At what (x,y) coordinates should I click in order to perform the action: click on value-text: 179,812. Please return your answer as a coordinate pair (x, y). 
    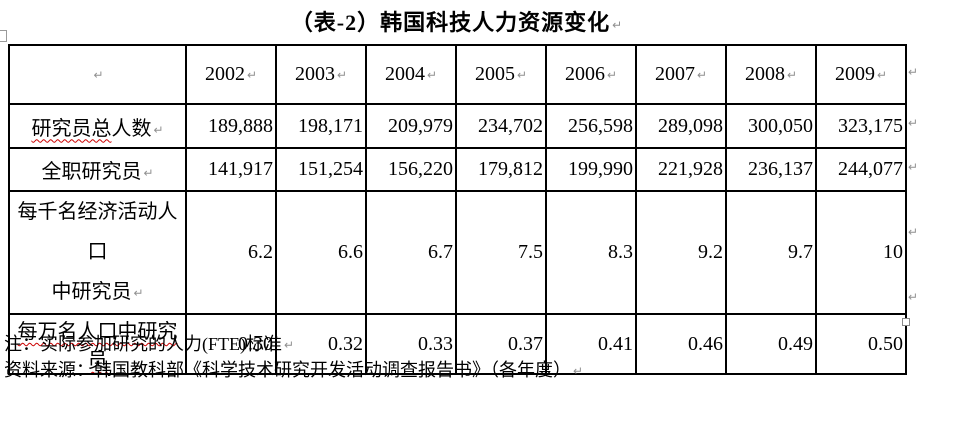
    Looking at the image, I should click on (510, 169).